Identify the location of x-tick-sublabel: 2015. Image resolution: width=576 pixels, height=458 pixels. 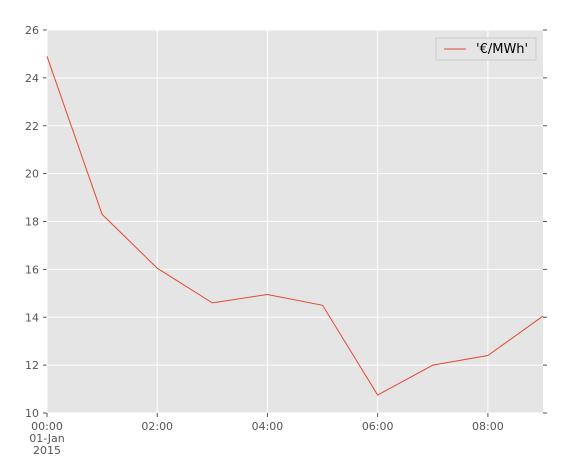
(47, 450).